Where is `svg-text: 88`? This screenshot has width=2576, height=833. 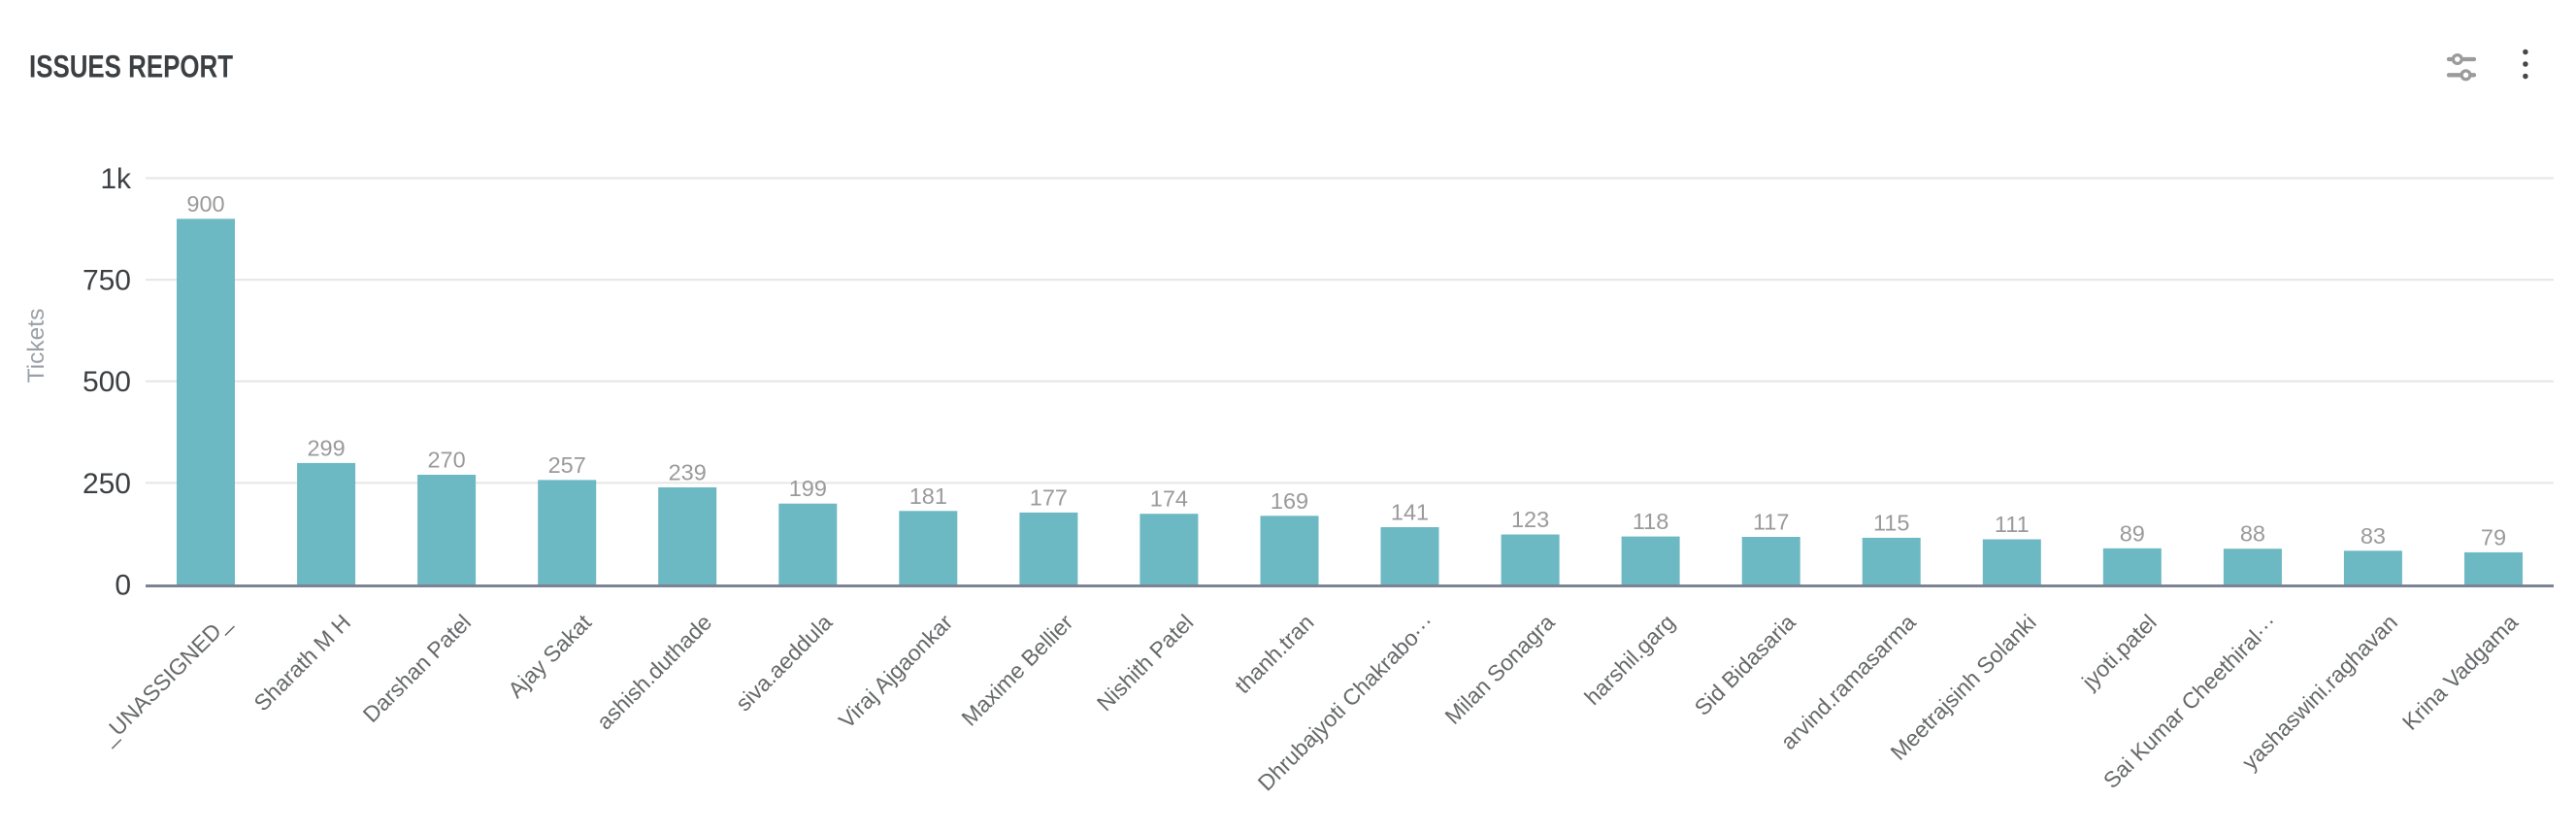
svg-text: 88 is located at coordinates (2252, 534).